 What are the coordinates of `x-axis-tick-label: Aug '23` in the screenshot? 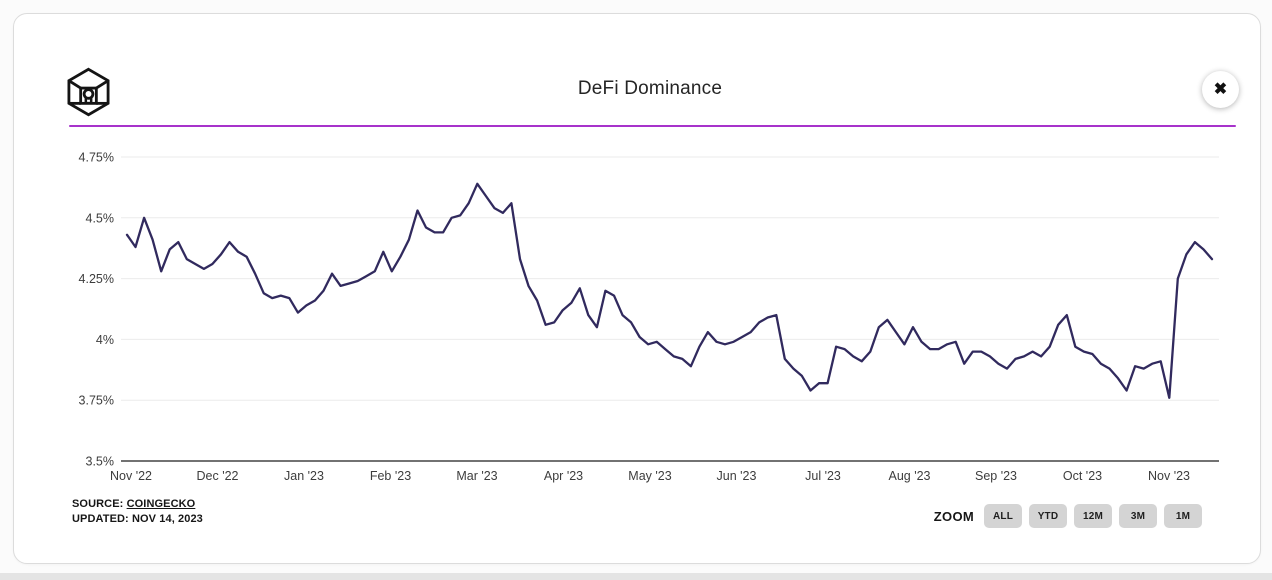 It's located at (909, 476).